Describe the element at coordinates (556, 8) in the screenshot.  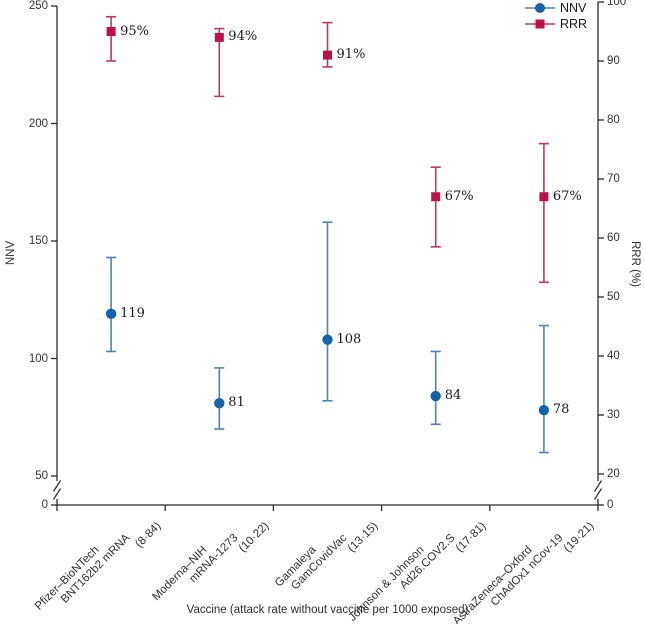
I see `legend-item-nnv: NNV` at that location.